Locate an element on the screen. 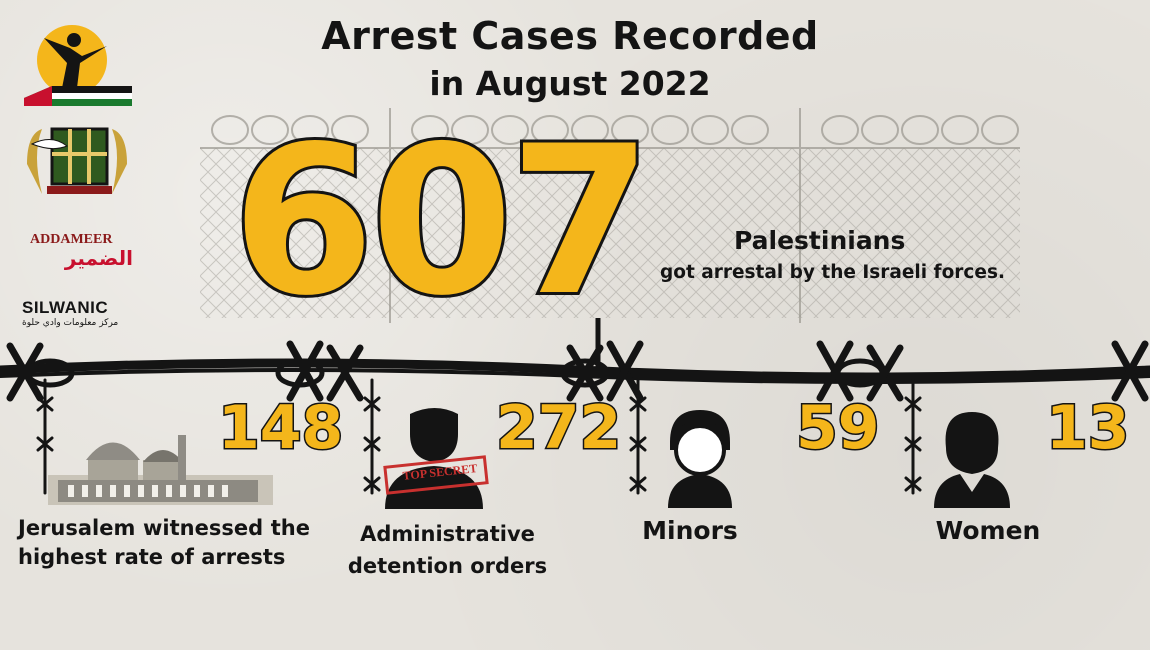 The image size is (1150, 650). page-subtitle: in August 2022 is located at coordinates (570, 83).